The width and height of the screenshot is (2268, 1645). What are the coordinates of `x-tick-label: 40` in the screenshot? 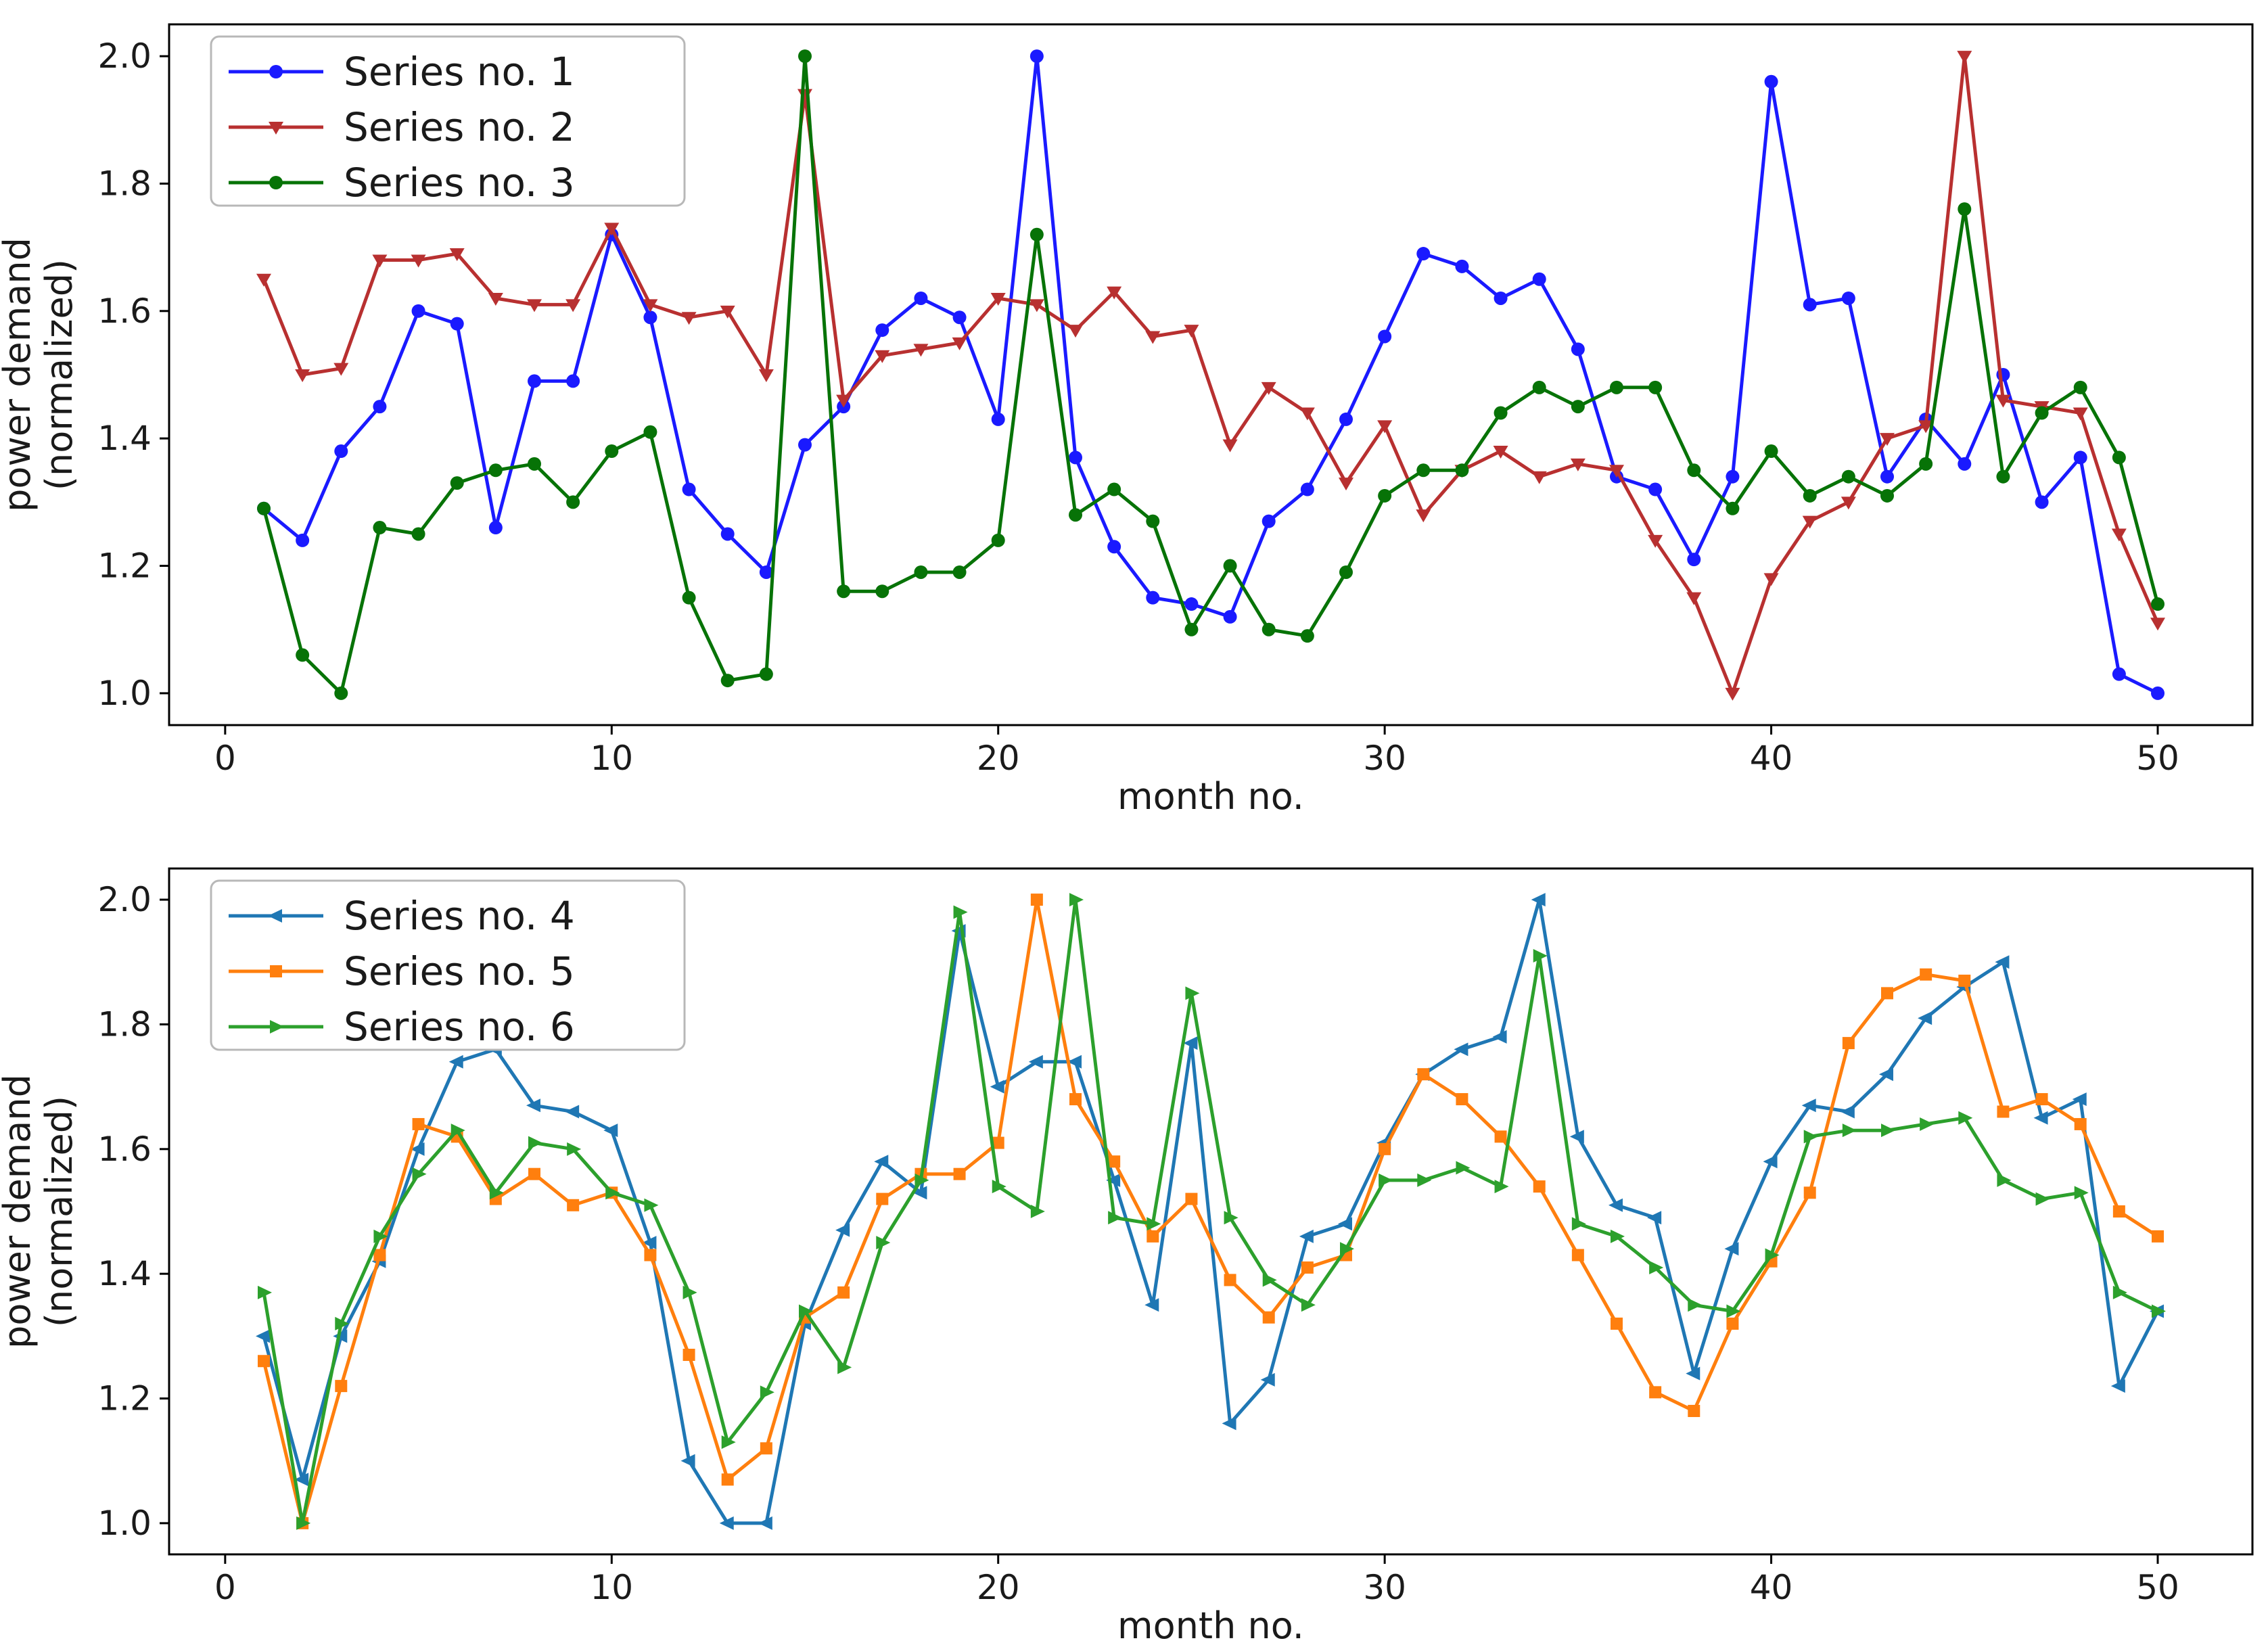 It's located at (1771, 1587).